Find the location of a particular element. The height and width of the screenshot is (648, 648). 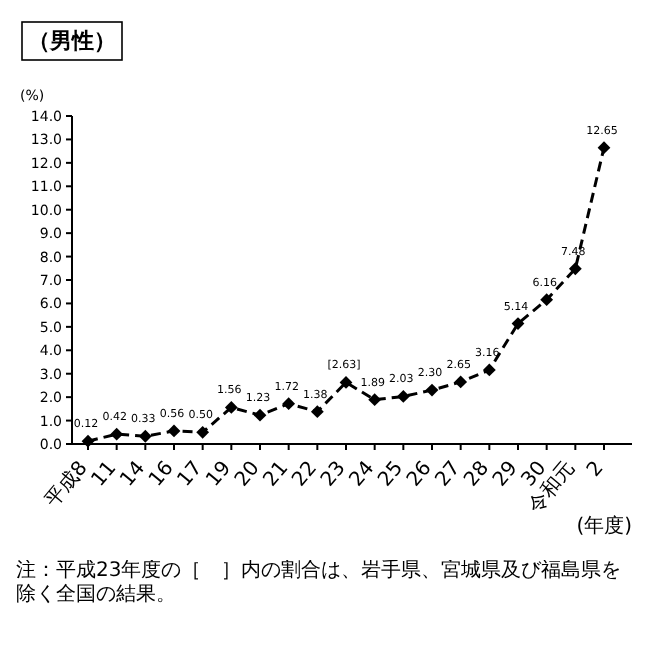

x-tick-label: 22 is located at coordinates (305, 474).